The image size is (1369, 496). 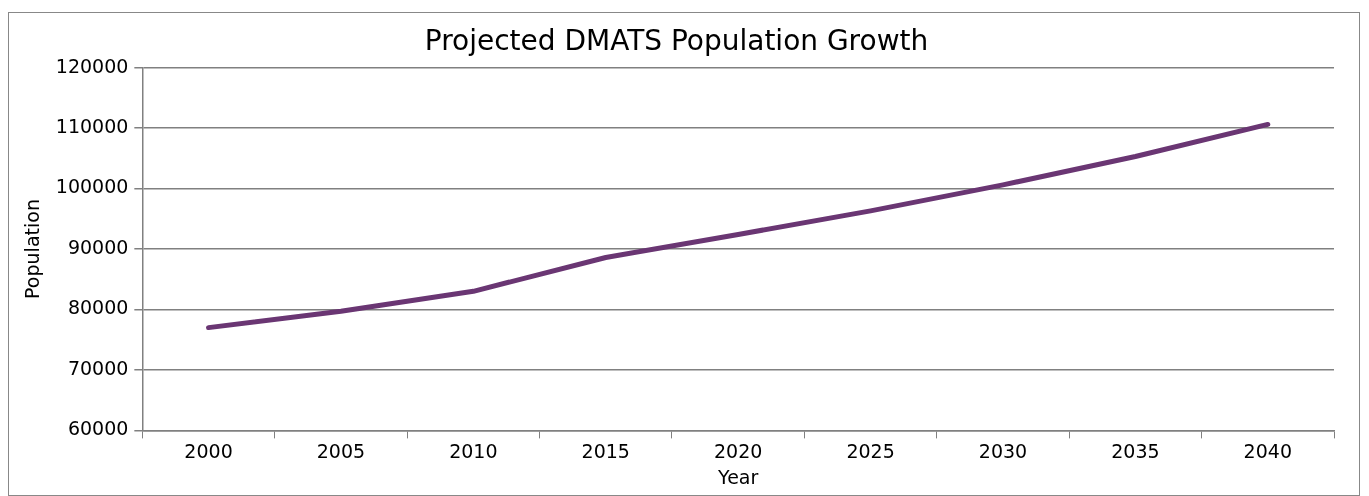 I want to click on x-tick-label: 2010, so click(x=473, y=450).